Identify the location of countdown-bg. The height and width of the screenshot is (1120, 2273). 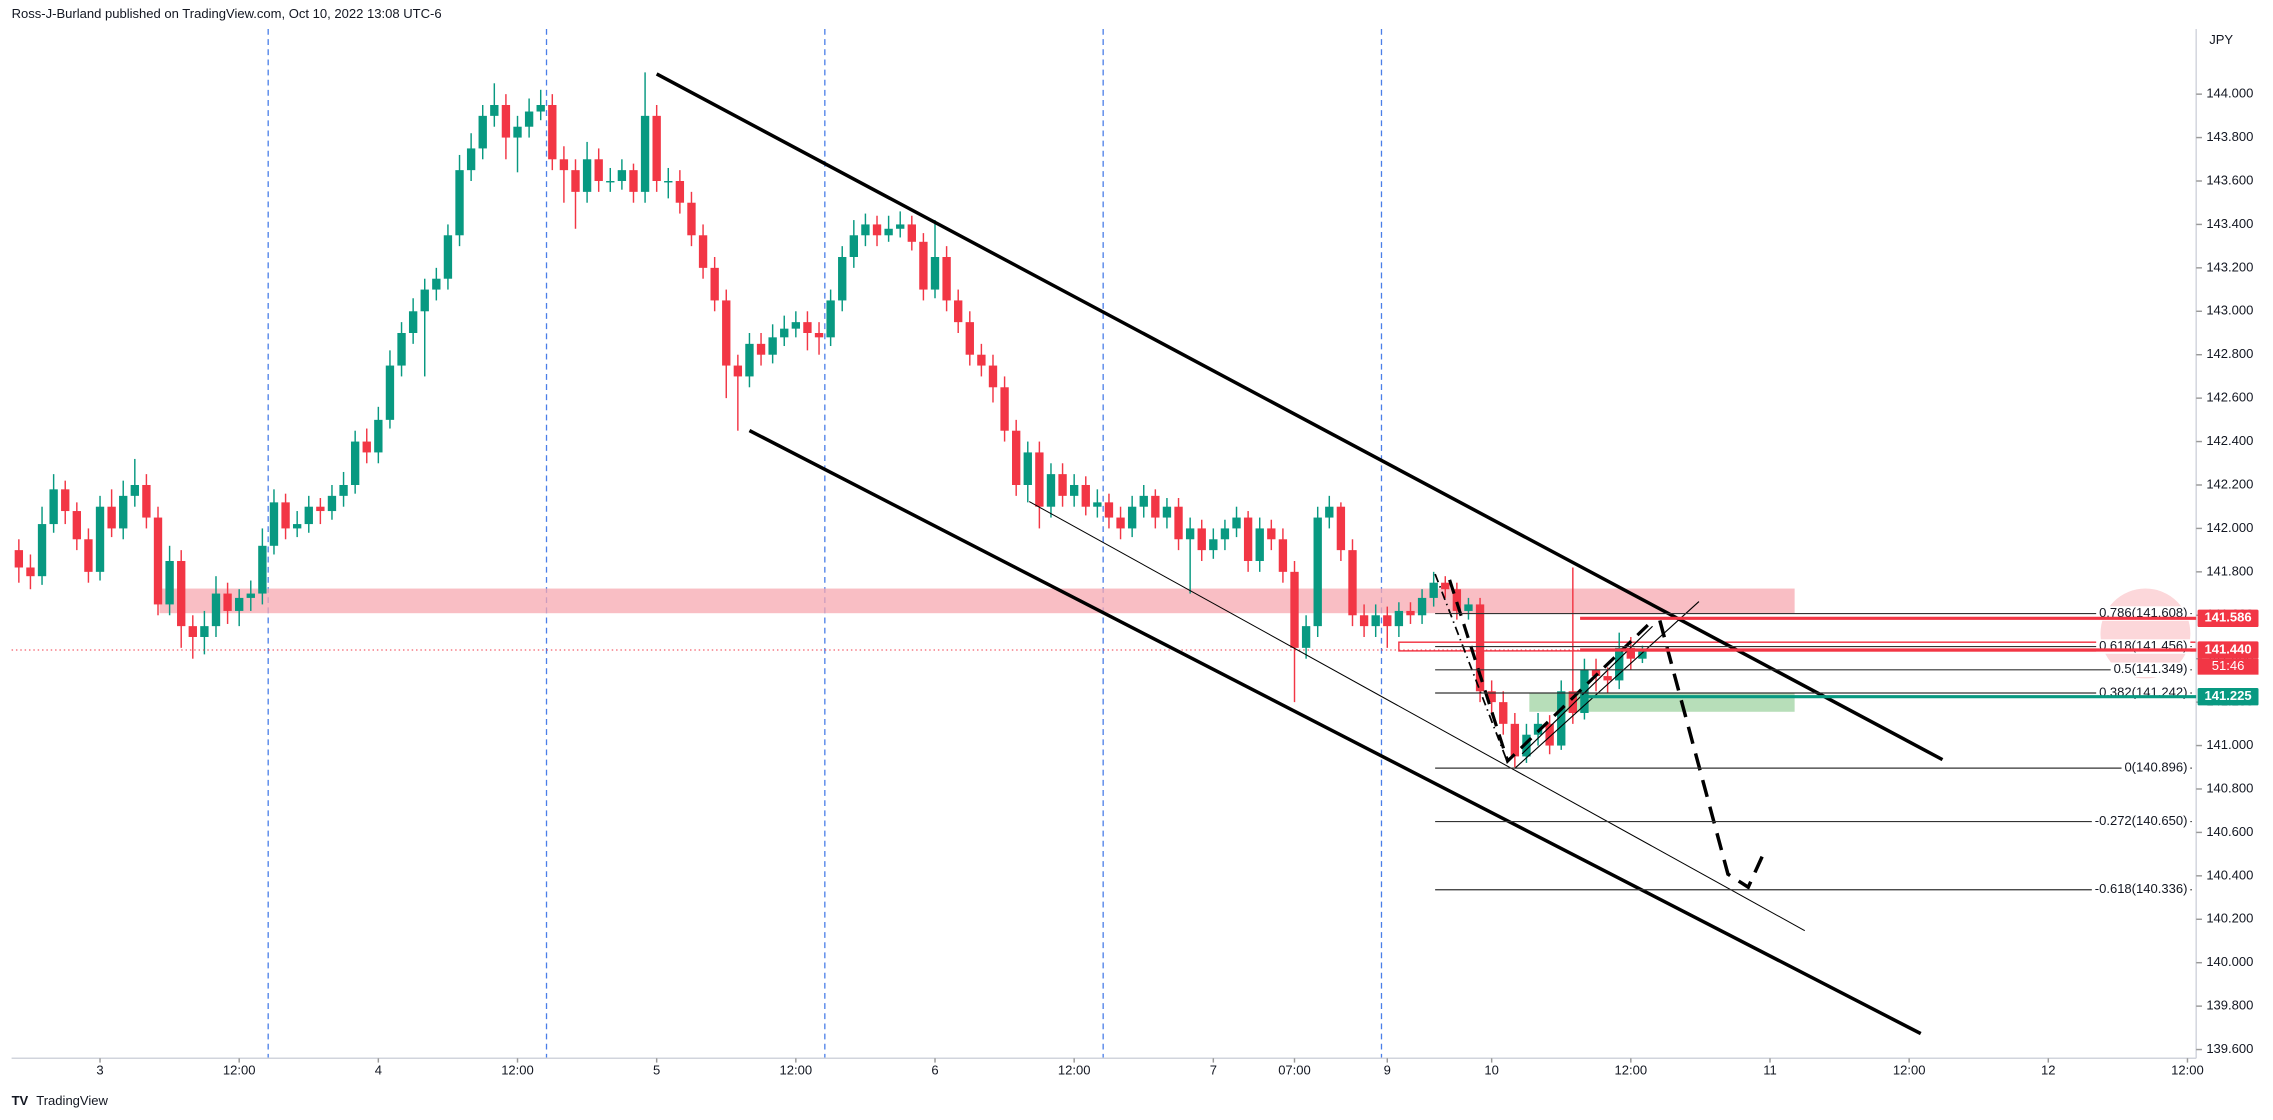
(2228, 666).